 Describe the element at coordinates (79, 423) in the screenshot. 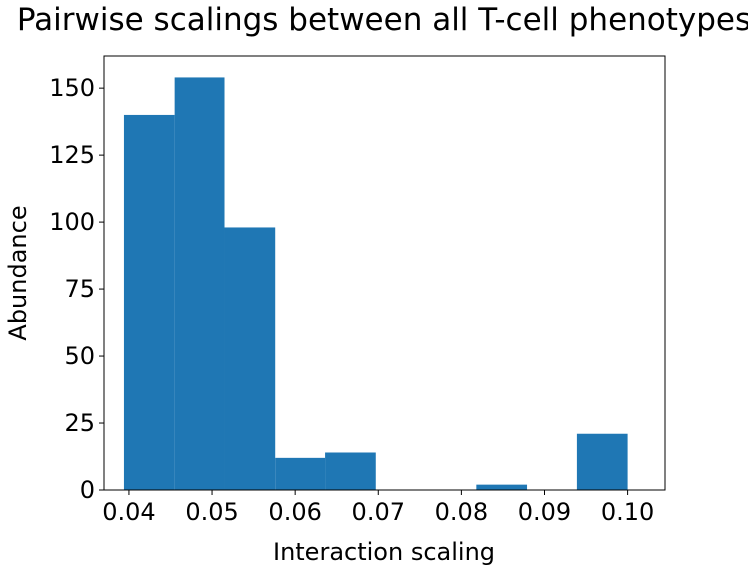

I see `y-tick-label-1: 25` at that location.